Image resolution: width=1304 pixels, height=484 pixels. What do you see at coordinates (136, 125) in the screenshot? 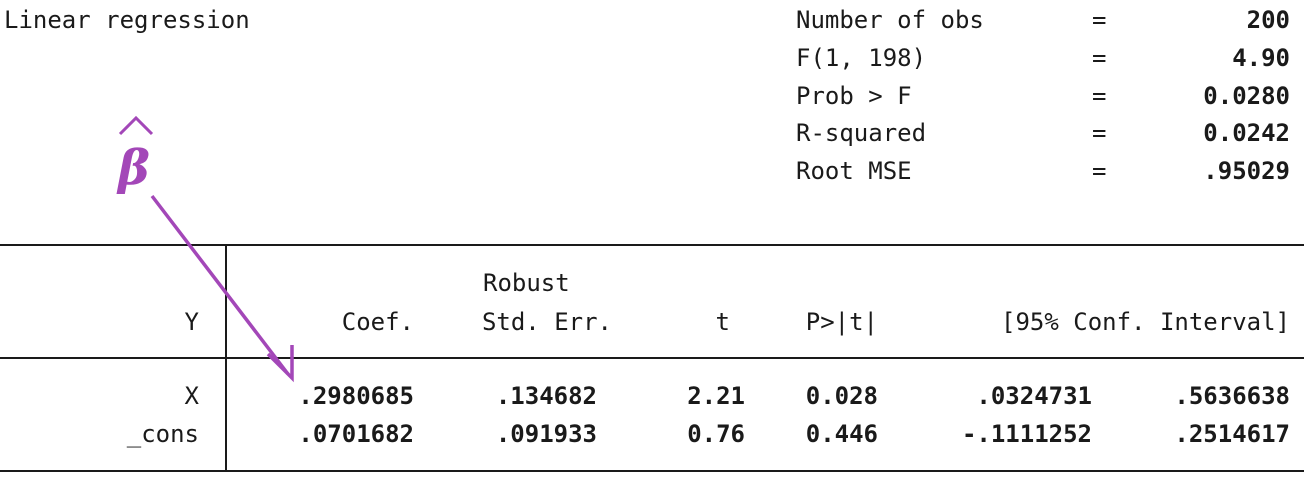
I see `hat-mark` at bounding box center [136, 125].